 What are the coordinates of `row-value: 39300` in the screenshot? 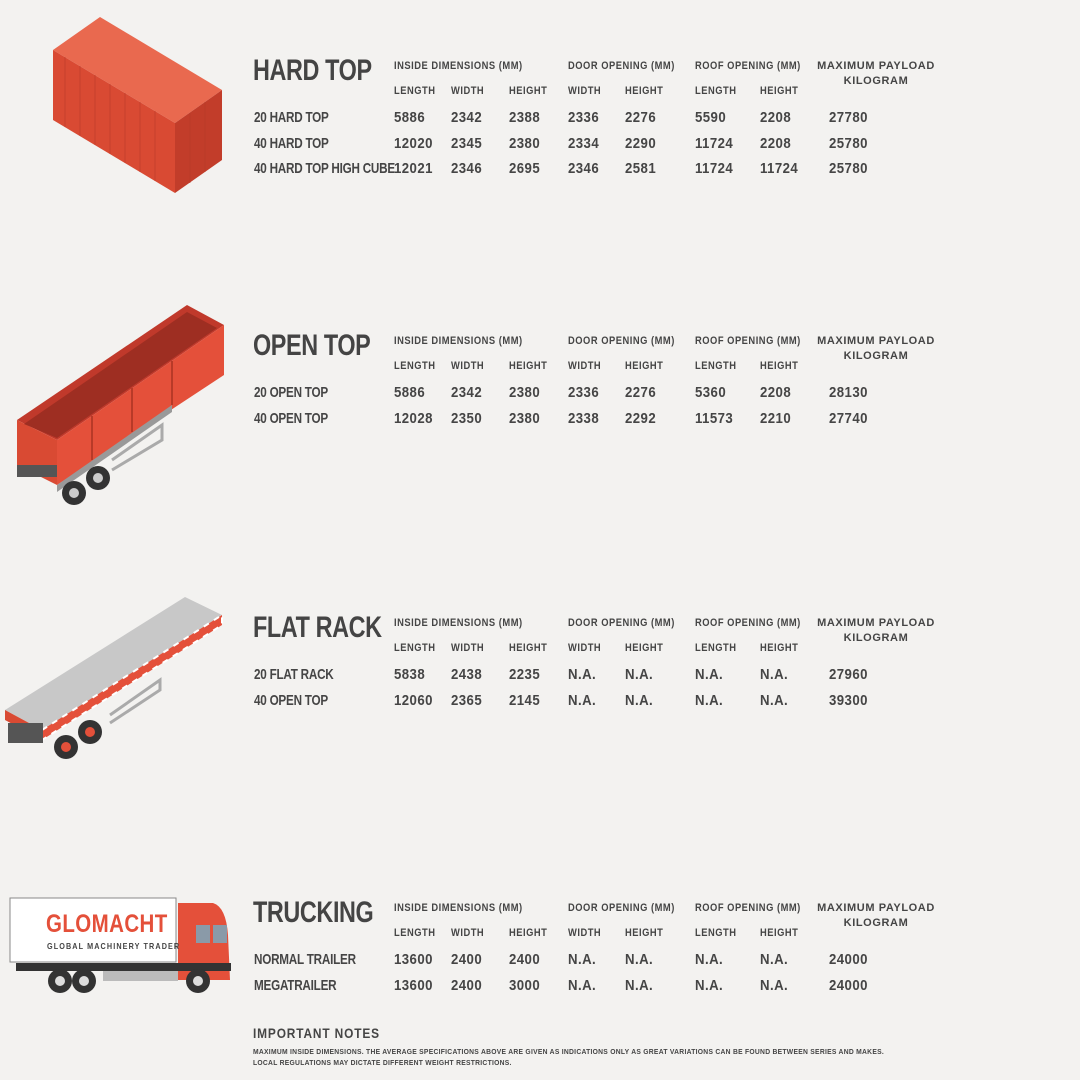 It's located at (848, 700).